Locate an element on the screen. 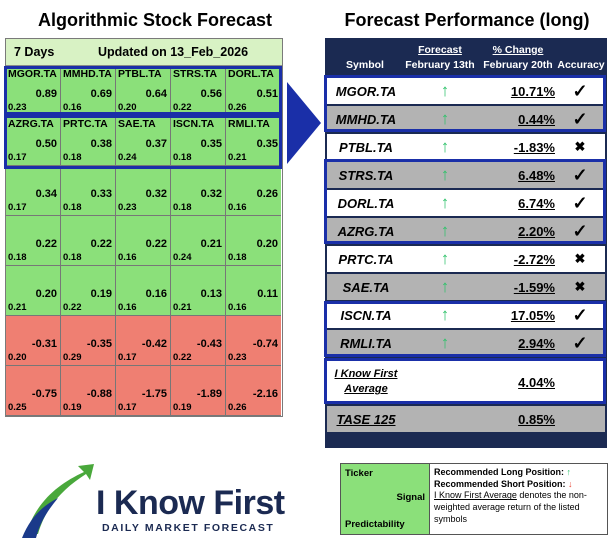  header-forecast-date: February 13th is located at coordinates (440, 65).